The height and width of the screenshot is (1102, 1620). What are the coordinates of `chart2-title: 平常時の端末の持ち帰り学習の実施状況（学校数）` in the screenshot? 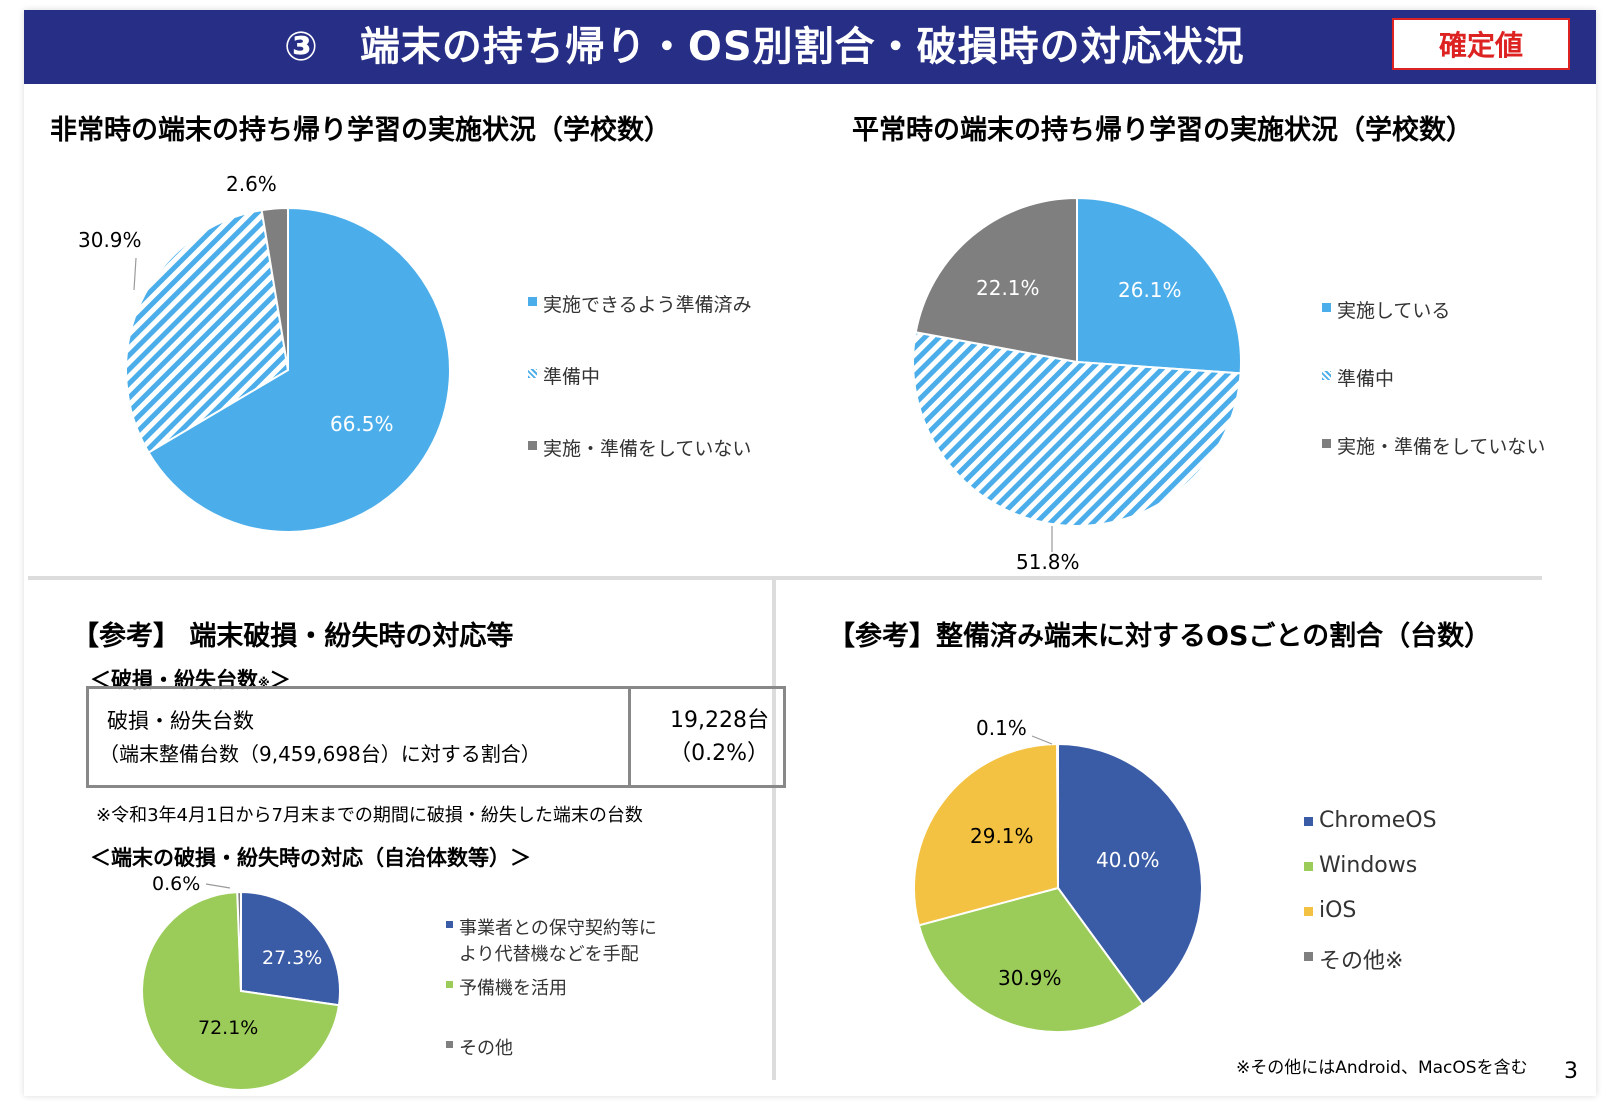 It's located at (1162, 130).